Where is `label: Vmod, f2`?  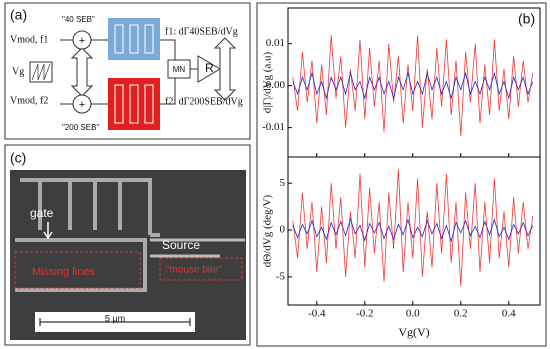
label: Vmod, f2 is located at coordinates (29, 100).